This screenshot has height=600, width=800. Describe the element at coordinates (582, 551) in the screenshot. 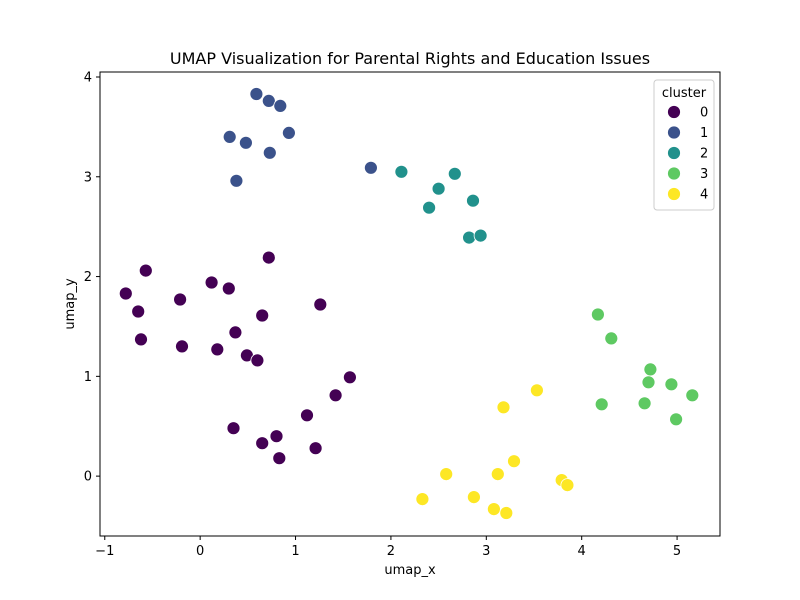

I see `x-tick-label: 4` at that location.